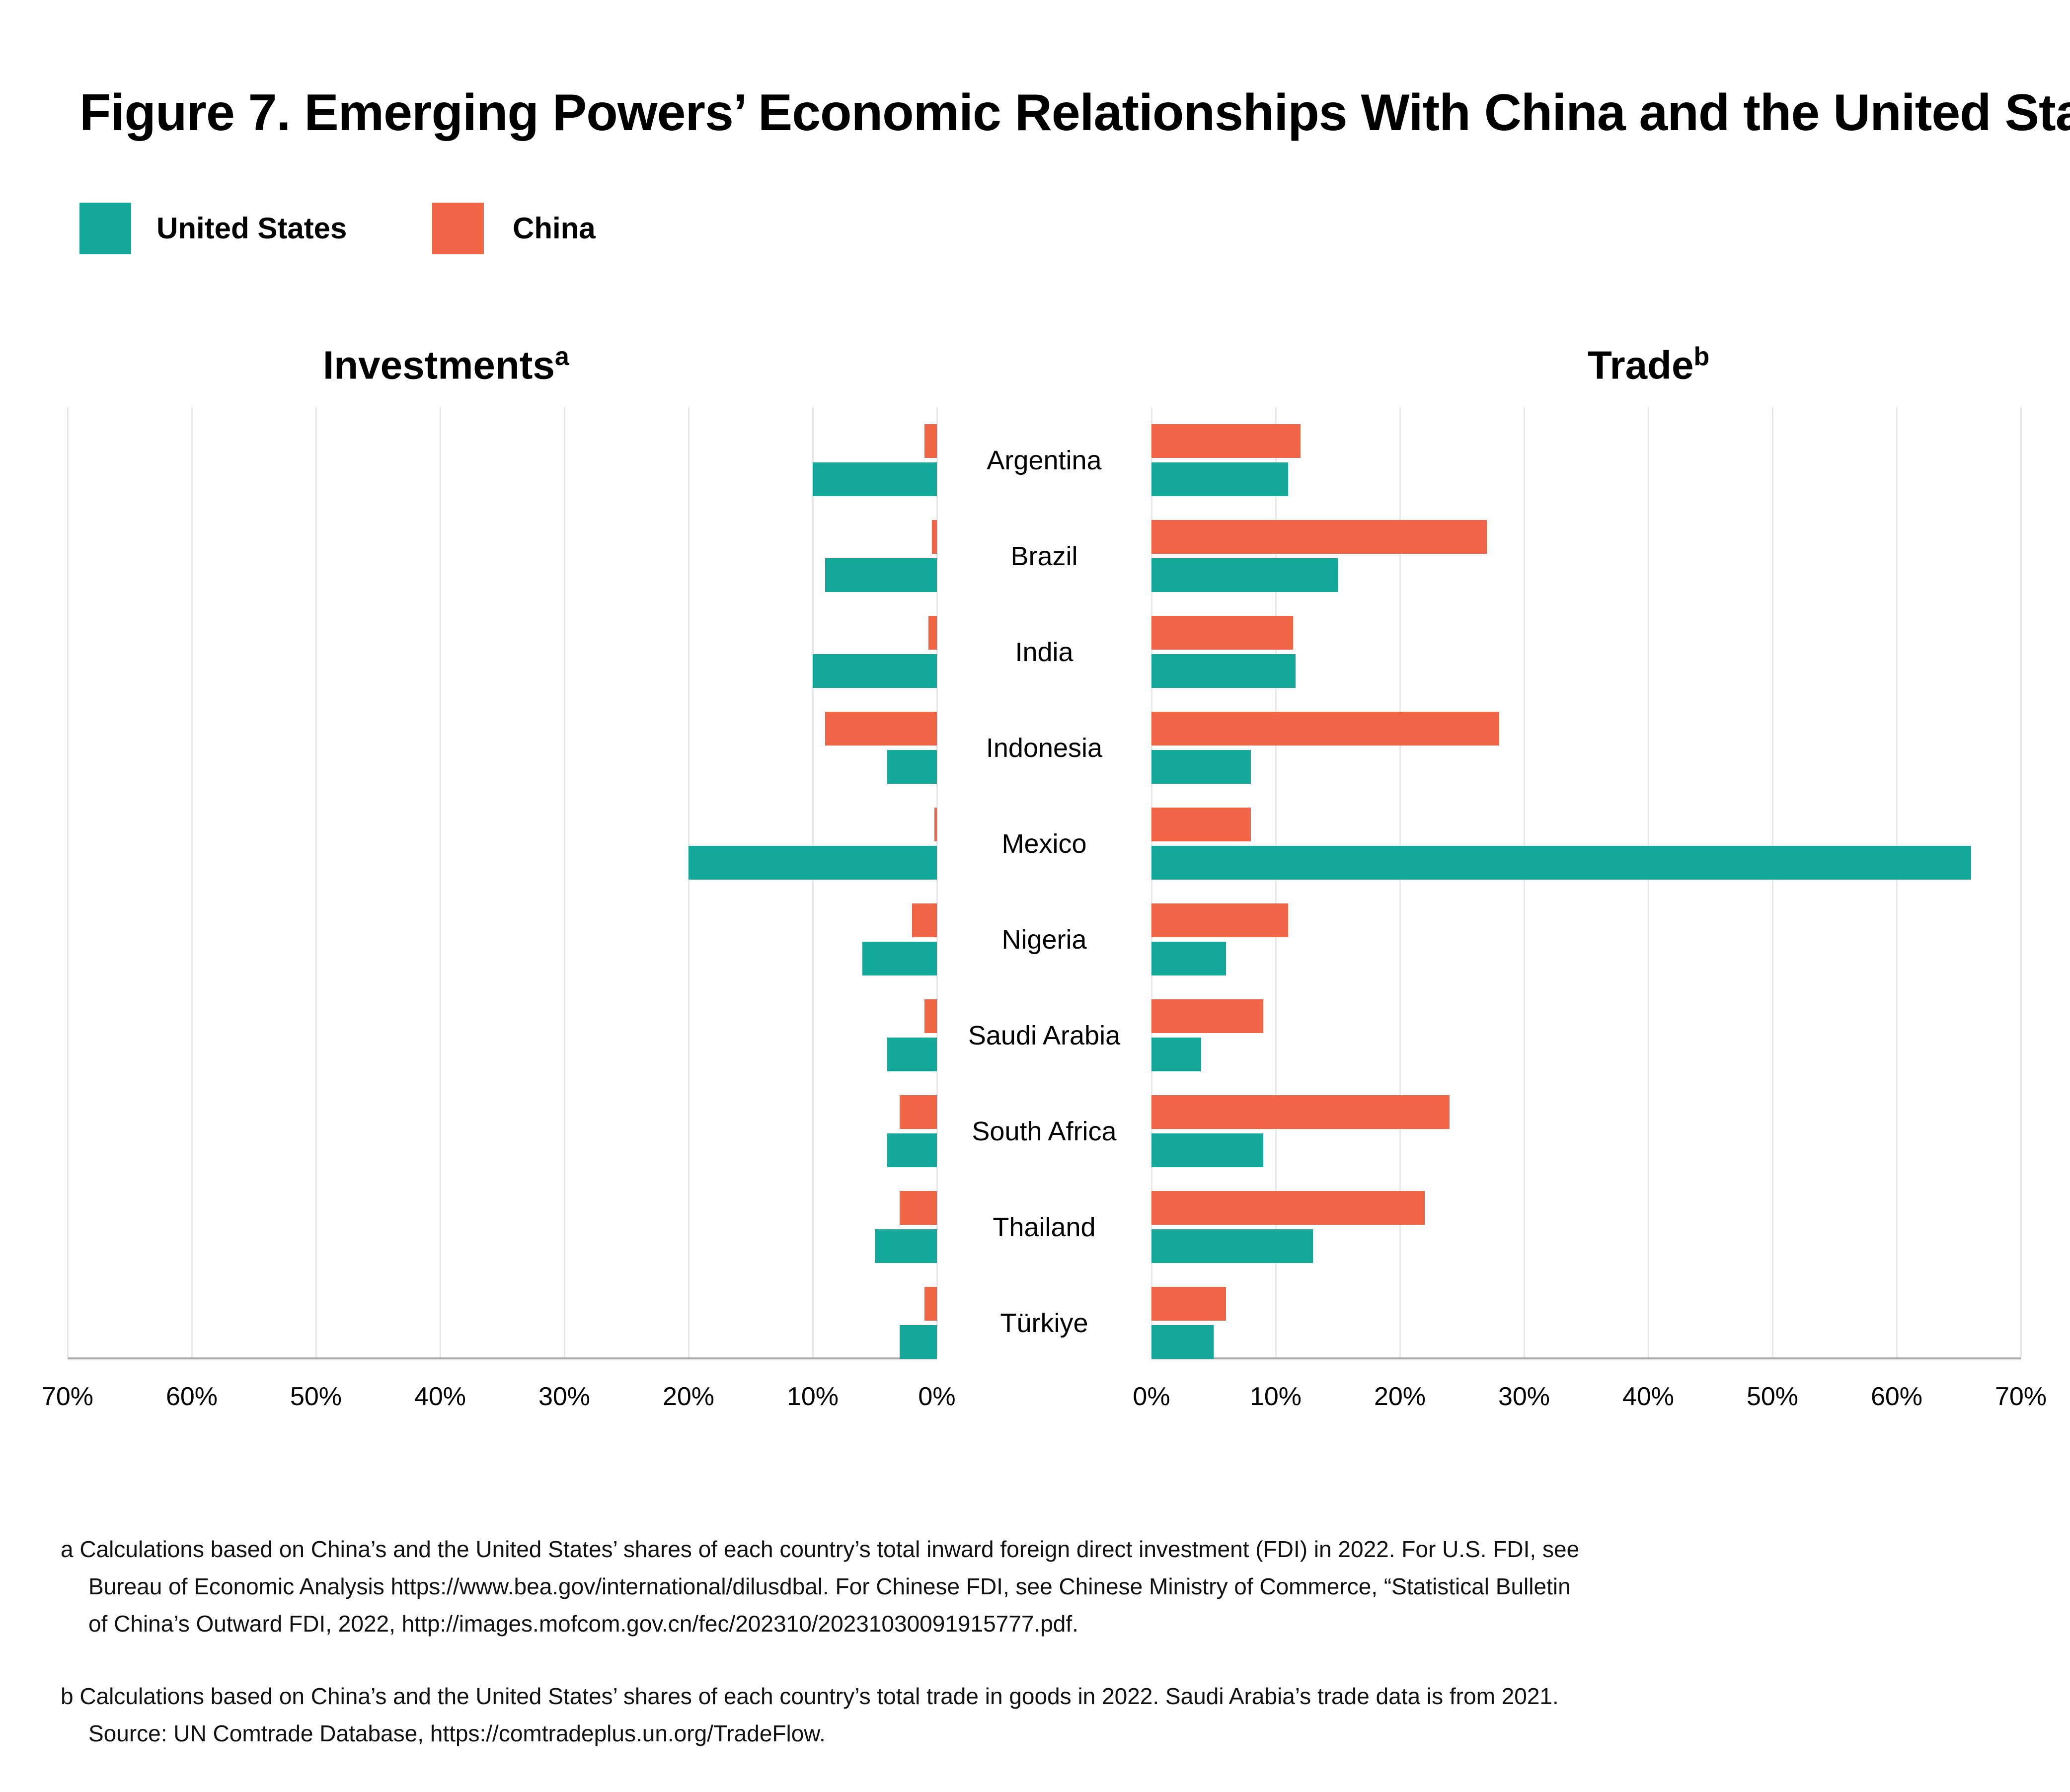 This screenshot has width=2070, height=1792. What do you see at coordinates (1201, 825) in the screenshot?
I see `bar-trade-mexico-china` at bounding box center [1201, 825].